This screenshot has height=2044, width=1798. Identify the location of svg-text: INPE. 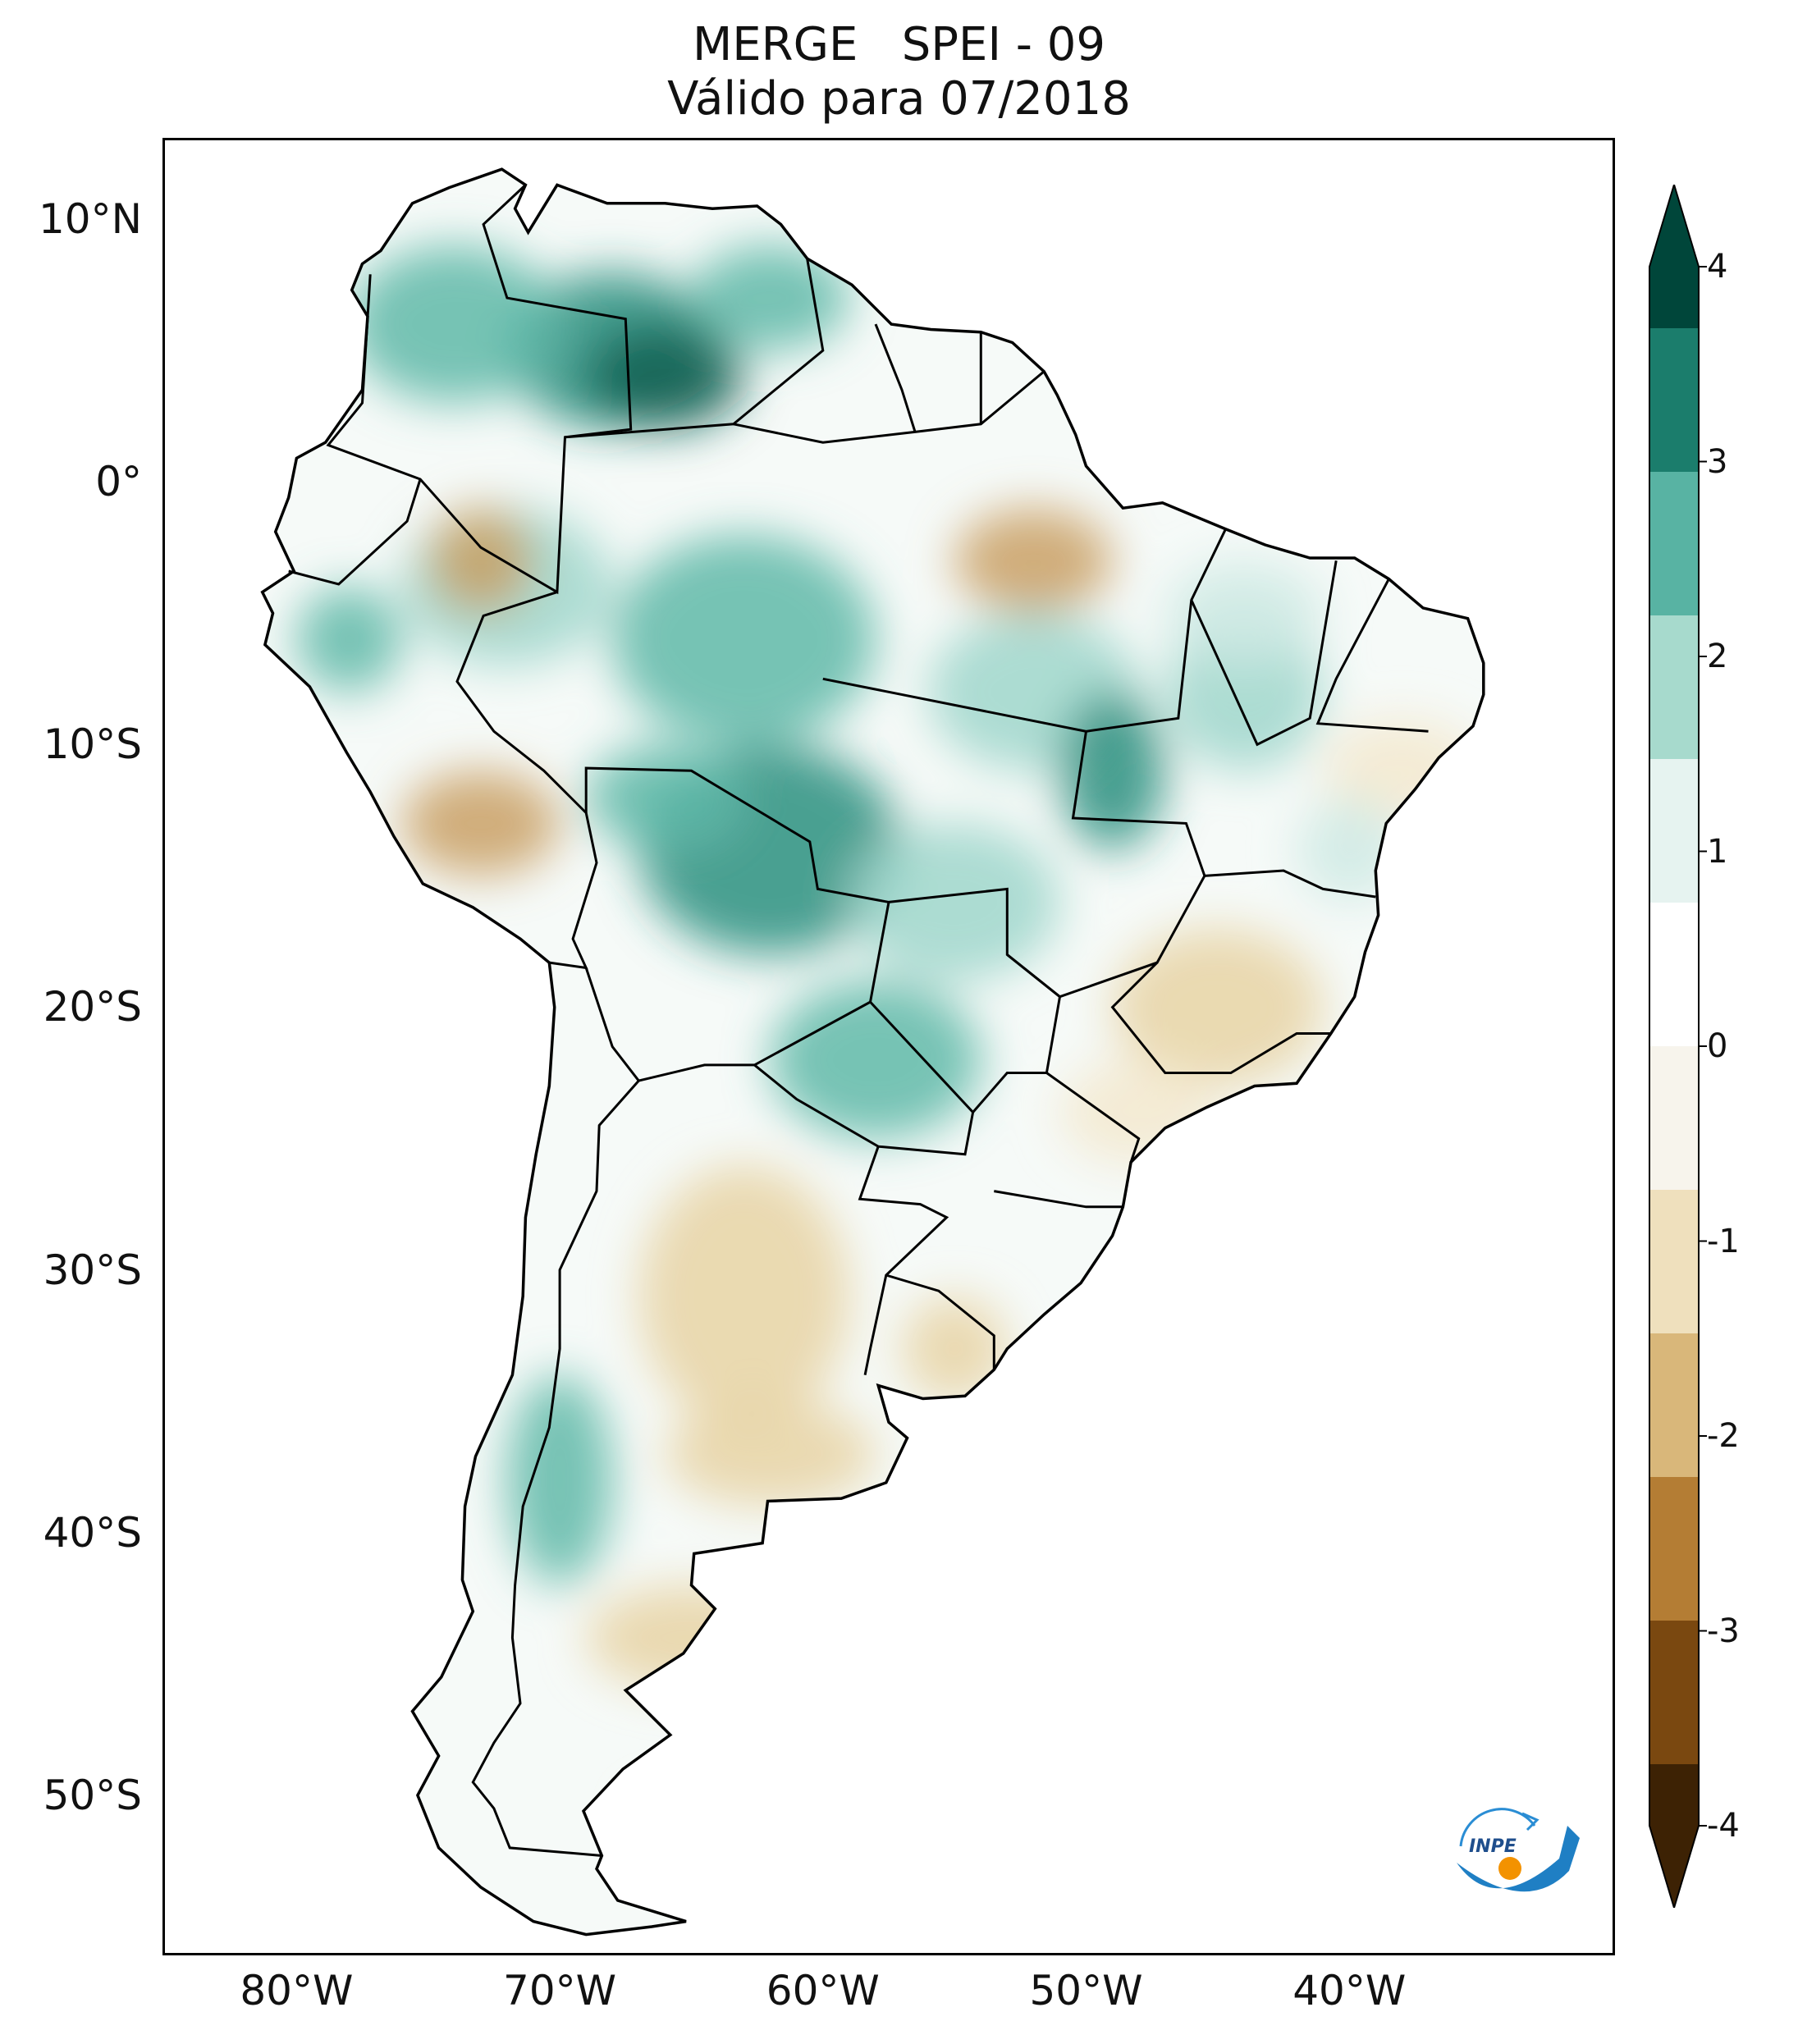
(1493, 1846).